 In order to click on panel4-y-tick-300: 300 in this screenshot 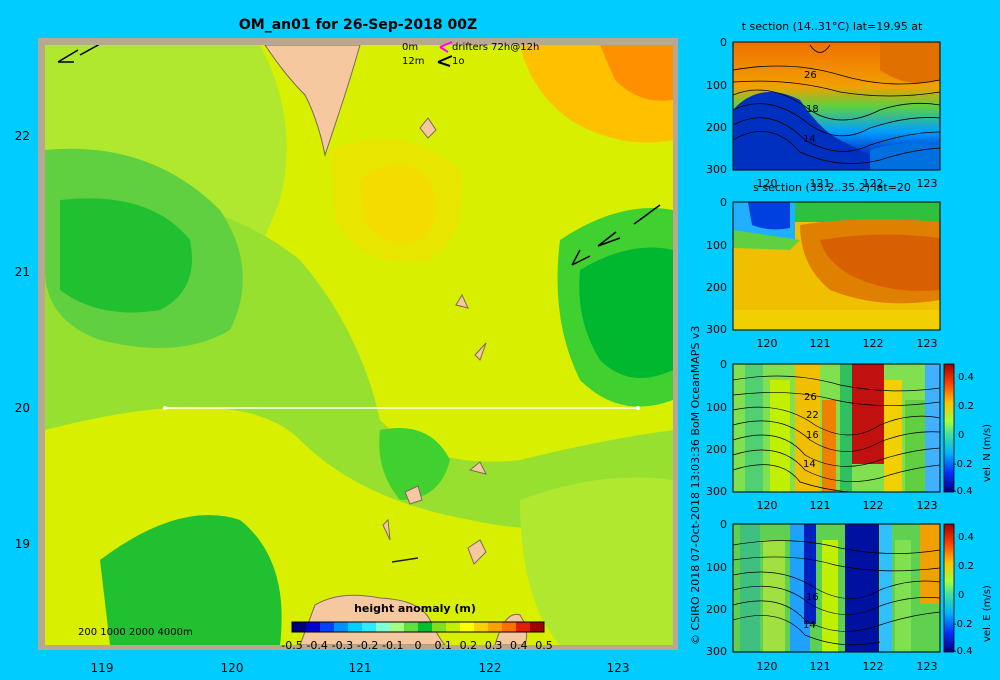, I will do `click(716, 651)`.